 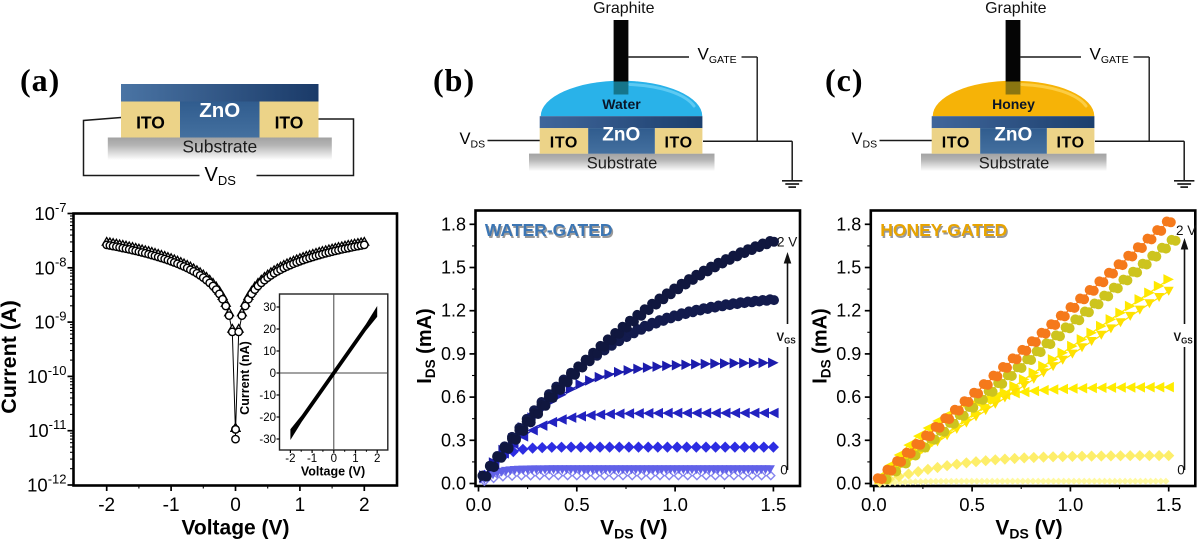 What do you see at coordinates (621, 104) in the screenshot?
I see `svg-text: Water` at bounding box center [621, 104].